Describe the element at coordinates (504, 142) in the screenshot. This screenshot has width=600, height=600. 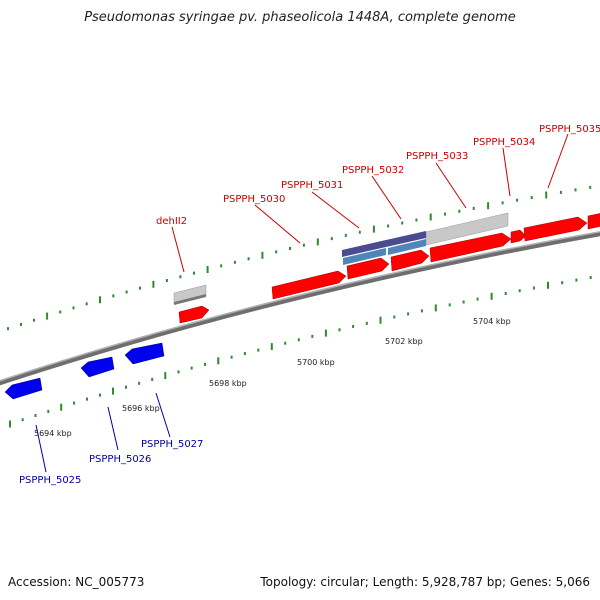
I see `gene-label-PSPPH_5034: PSPPH_5034` at that location.